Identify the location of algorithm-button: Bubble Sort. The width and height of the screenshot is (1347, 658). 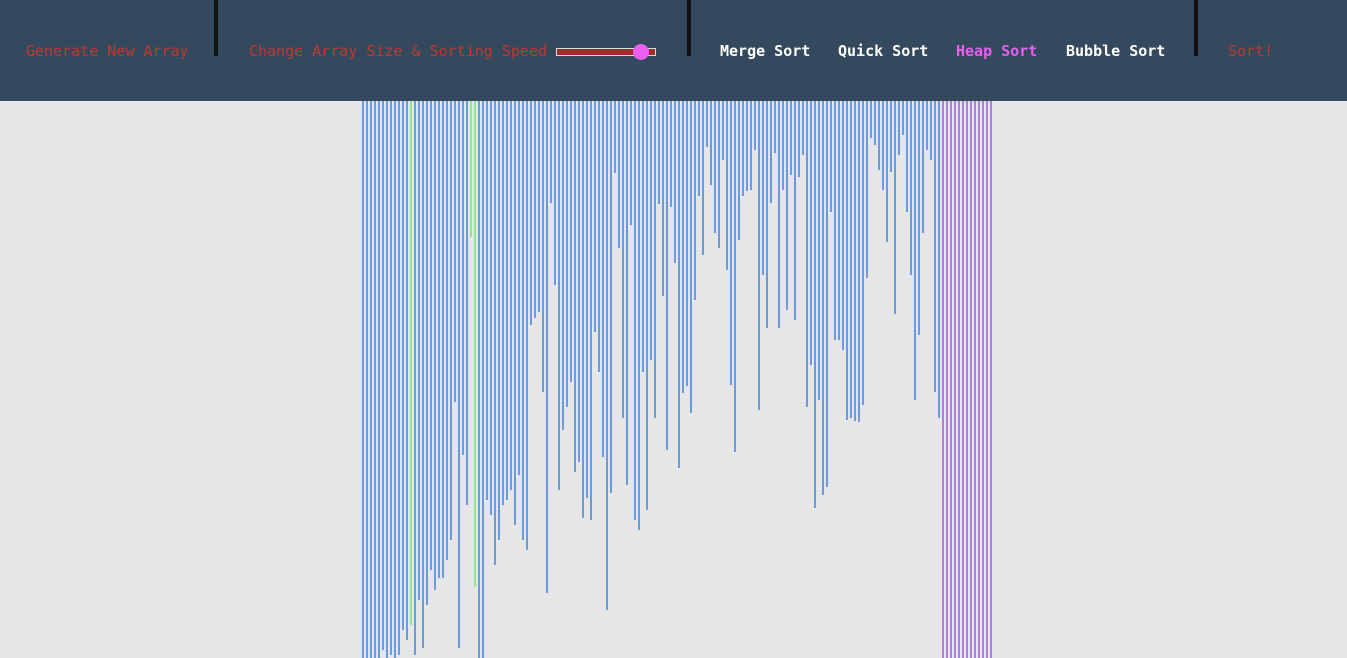
(1116, 51).